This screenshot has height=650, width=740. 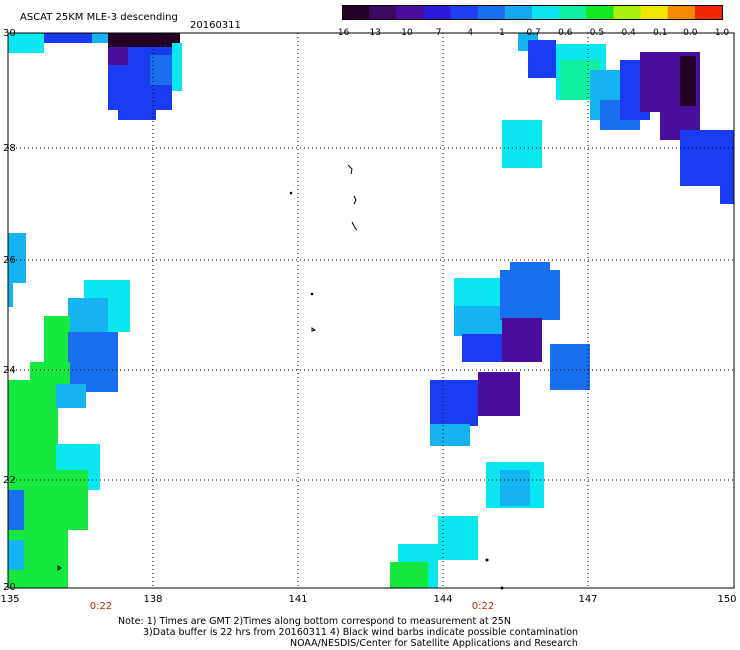 What do you see at coordinates (500, 33) in the screenshot?
I see `colorbar-tick-label: -1` at bounding box center [500, 33].